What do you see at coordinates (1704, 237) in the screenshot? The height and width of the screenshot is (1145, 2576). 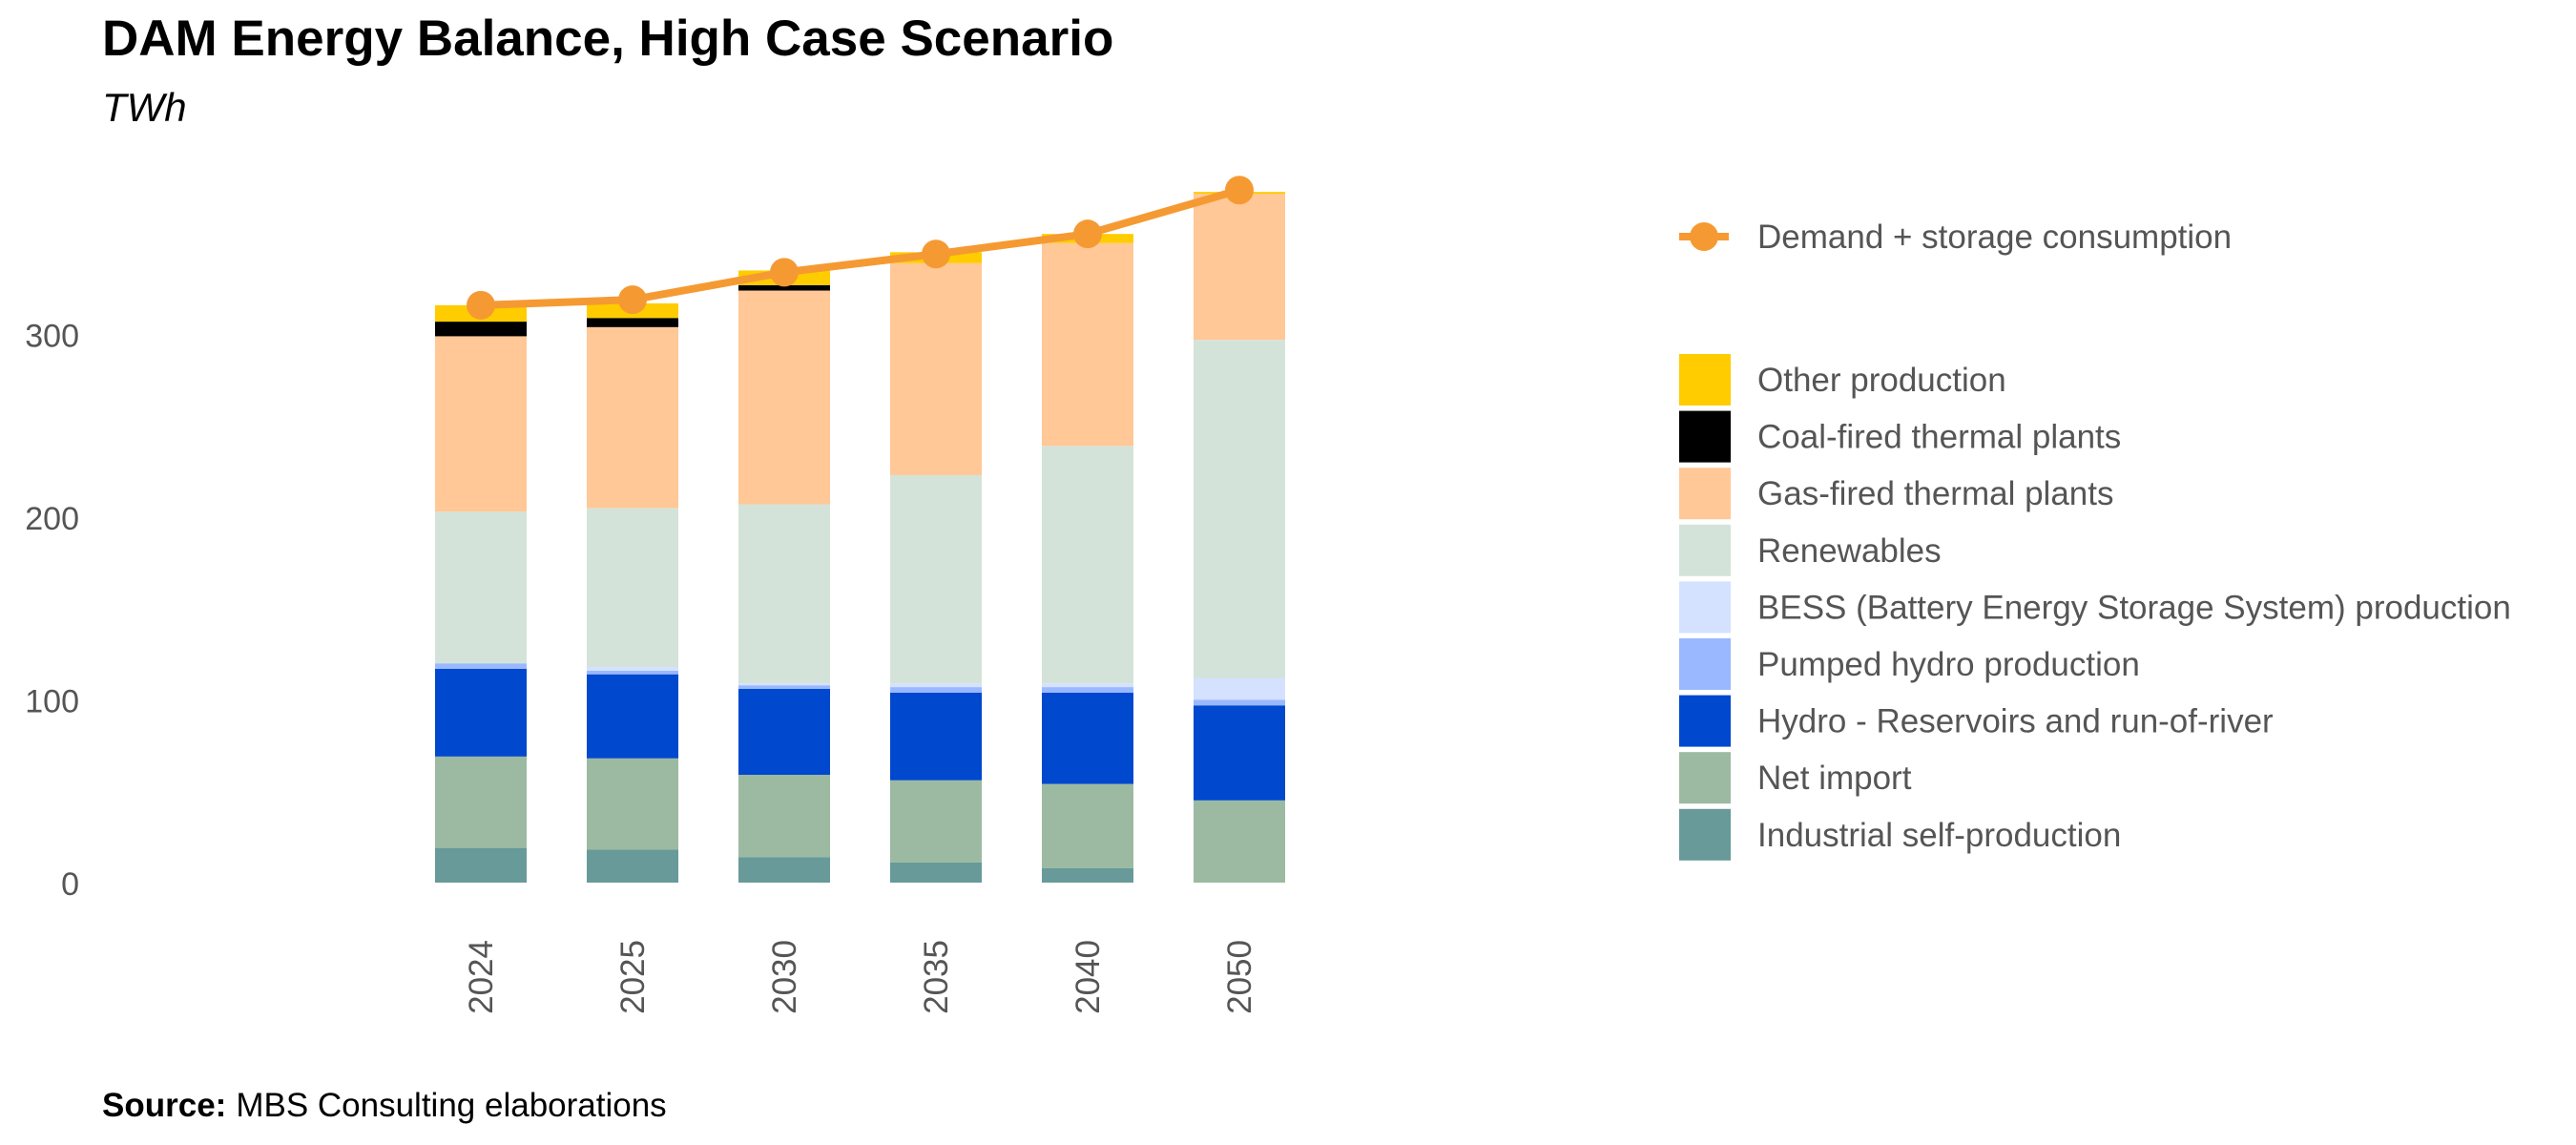 I see `legend-line-marker` at bounding box center [1704, 237].